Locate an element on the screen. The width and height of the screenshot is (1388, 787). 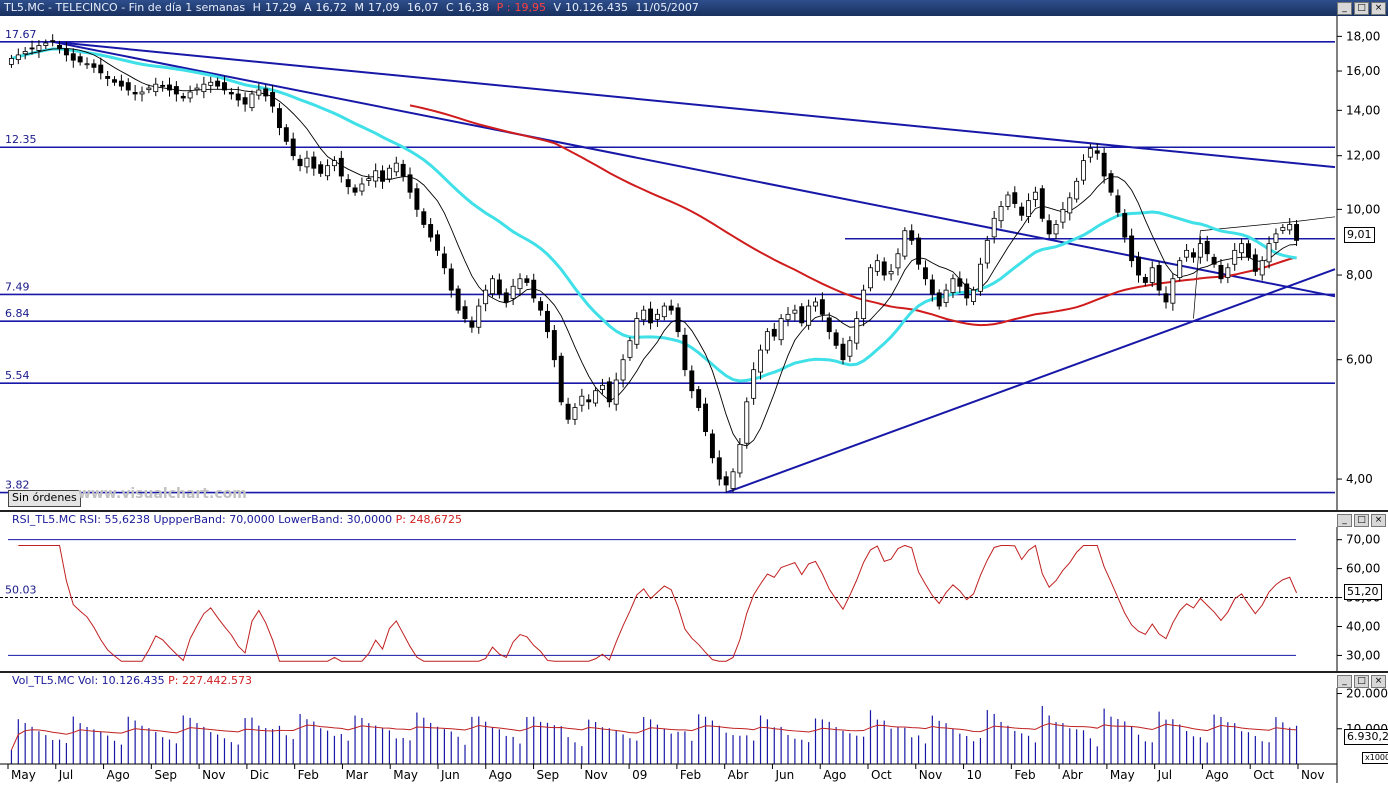
price-axis-label: 10,00 is located at coordinates (1363, 209).